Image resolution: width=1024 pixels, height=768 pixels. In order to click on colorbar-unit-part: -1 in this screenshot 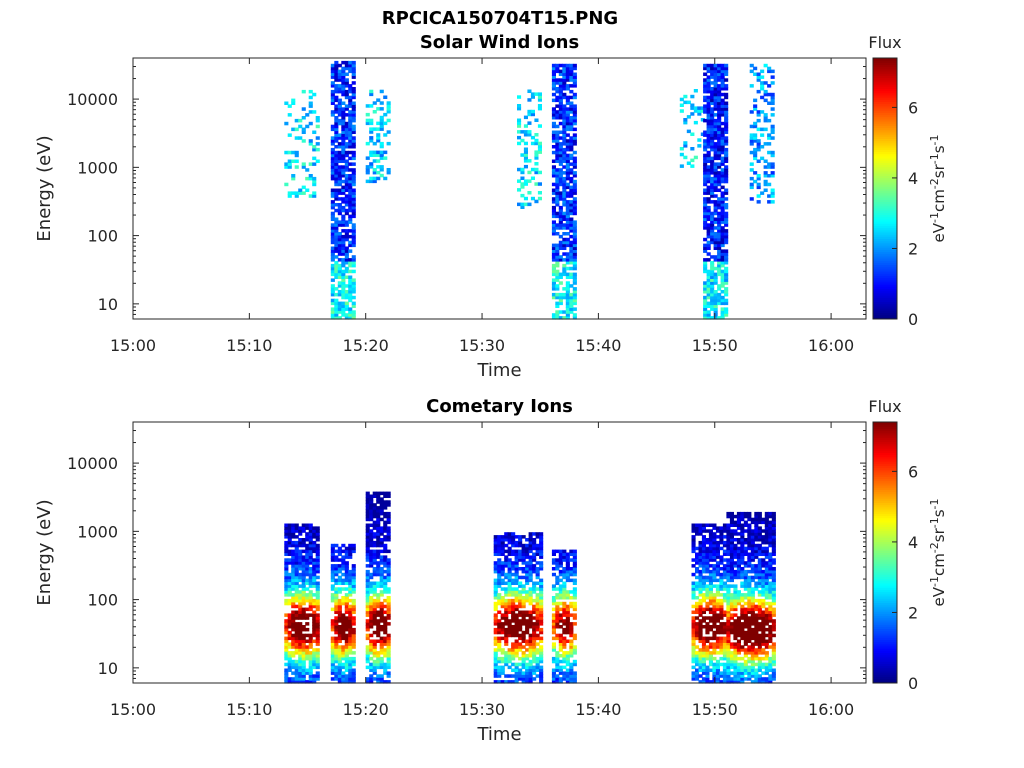, I will do `click(934, 139)`.